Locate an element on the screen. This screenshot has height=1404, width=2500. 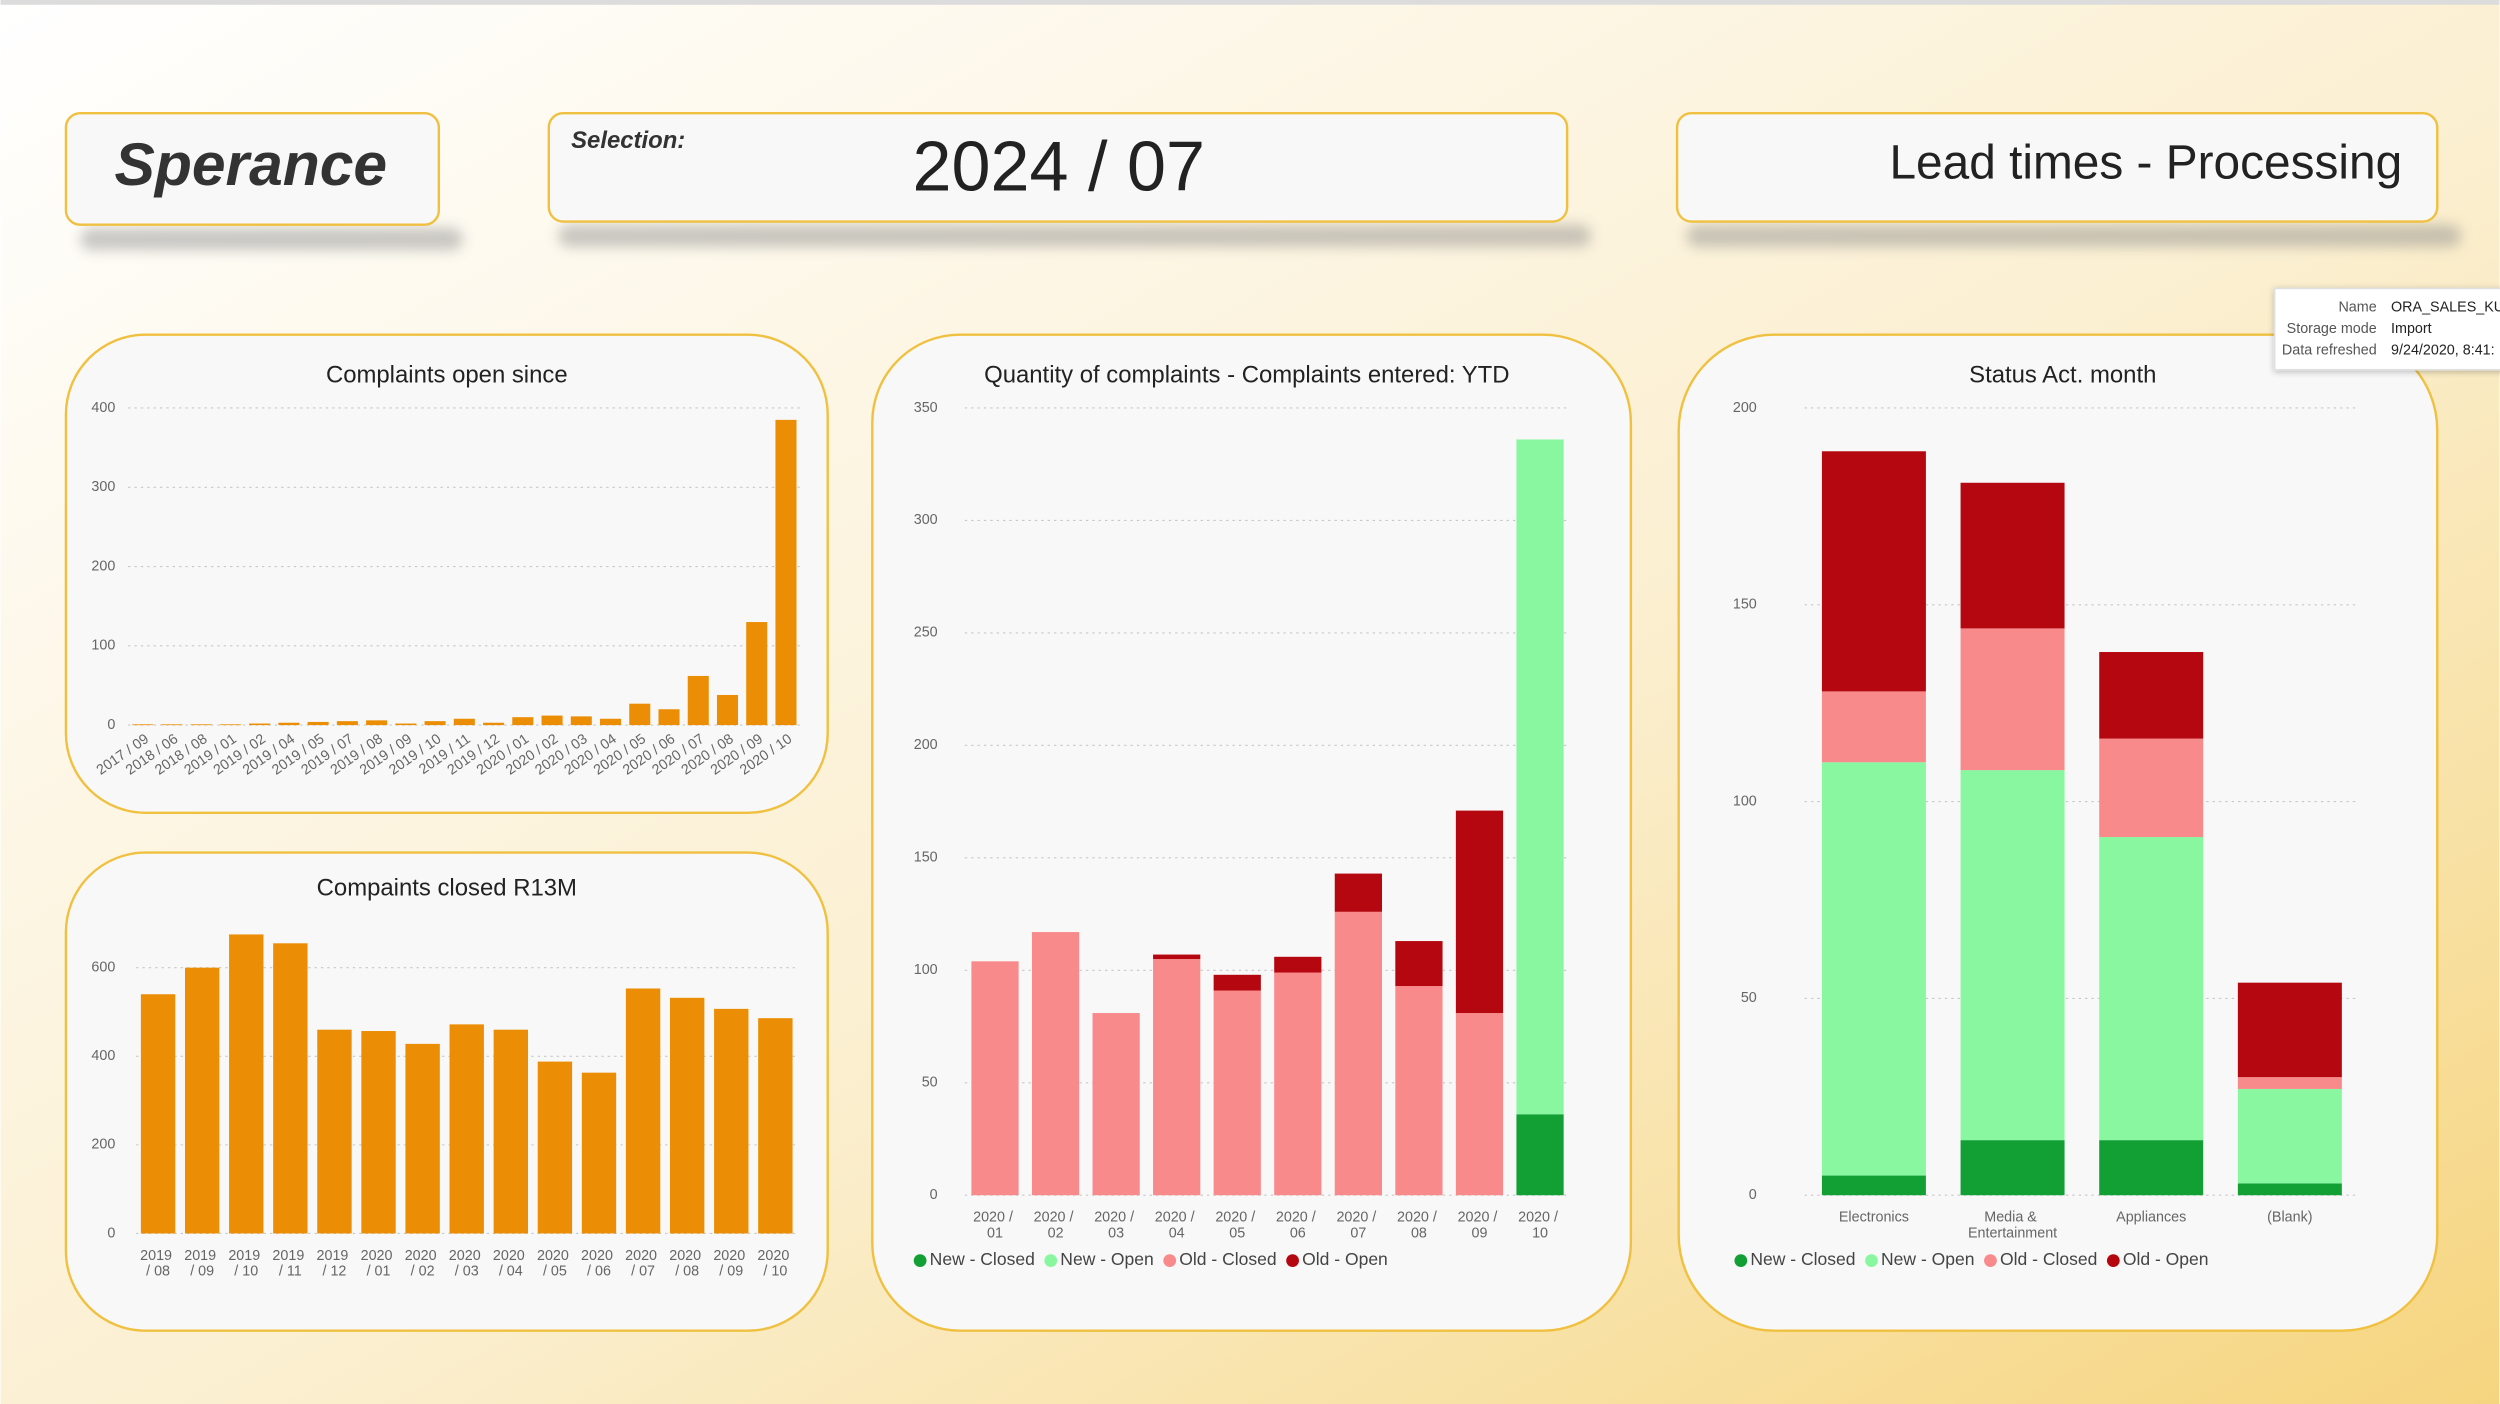
tooltip-value: 9/24/2020, 8:41: is located at coordinates (2443, 350).